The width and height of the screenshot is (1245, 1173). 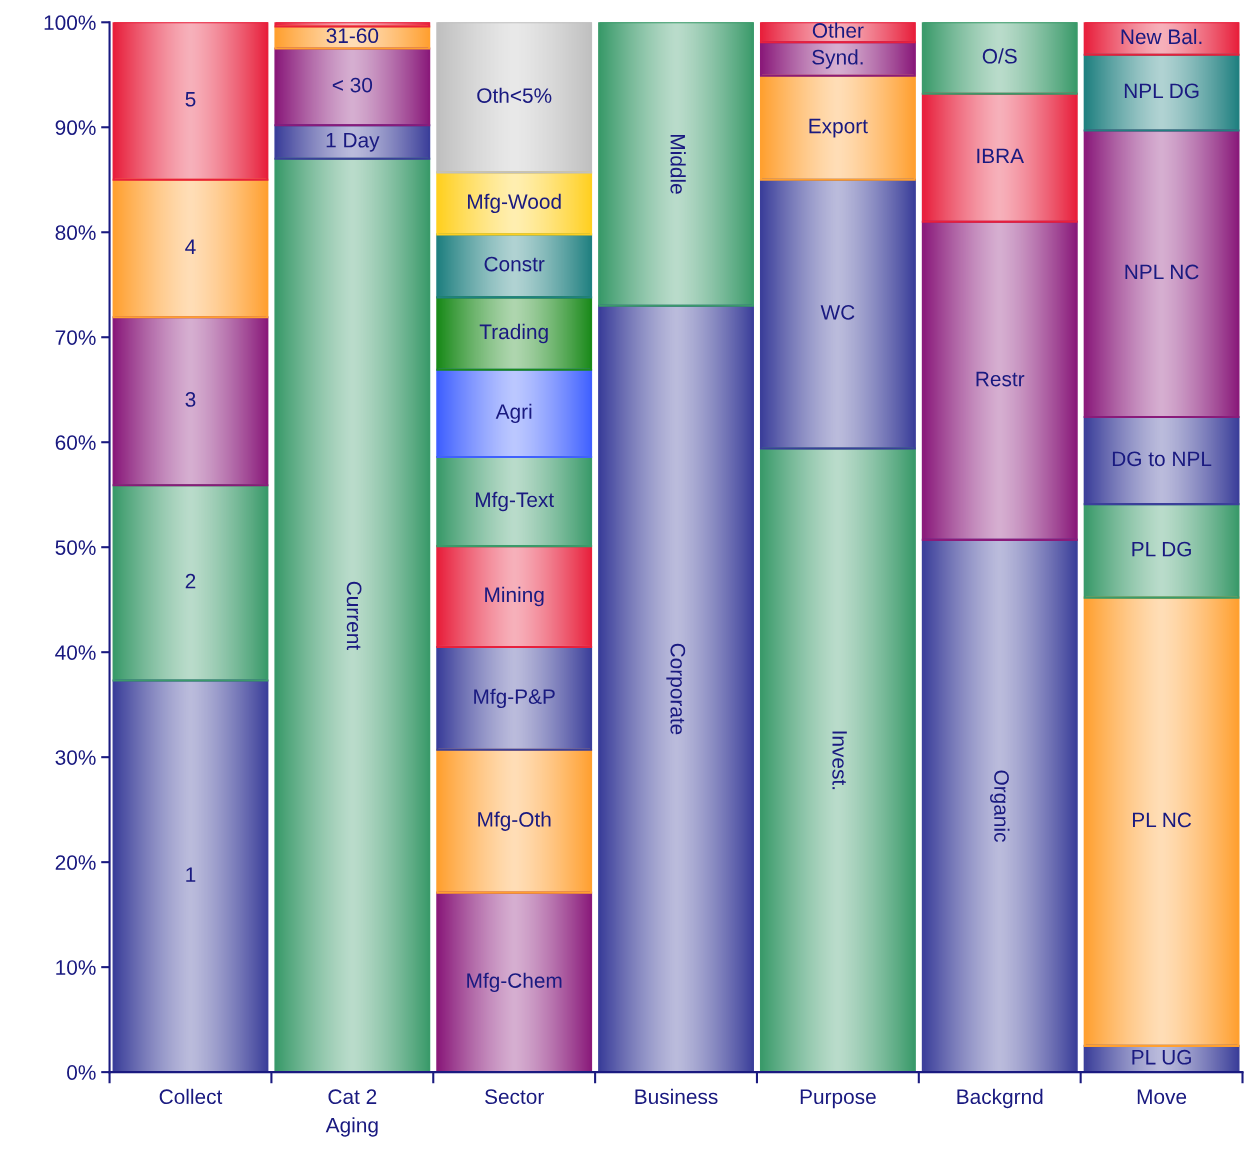 What do you see at coordinates (76, 967) in the screenshot?
I see `y-tick-label: 10%` at bounding box center [76, 967].